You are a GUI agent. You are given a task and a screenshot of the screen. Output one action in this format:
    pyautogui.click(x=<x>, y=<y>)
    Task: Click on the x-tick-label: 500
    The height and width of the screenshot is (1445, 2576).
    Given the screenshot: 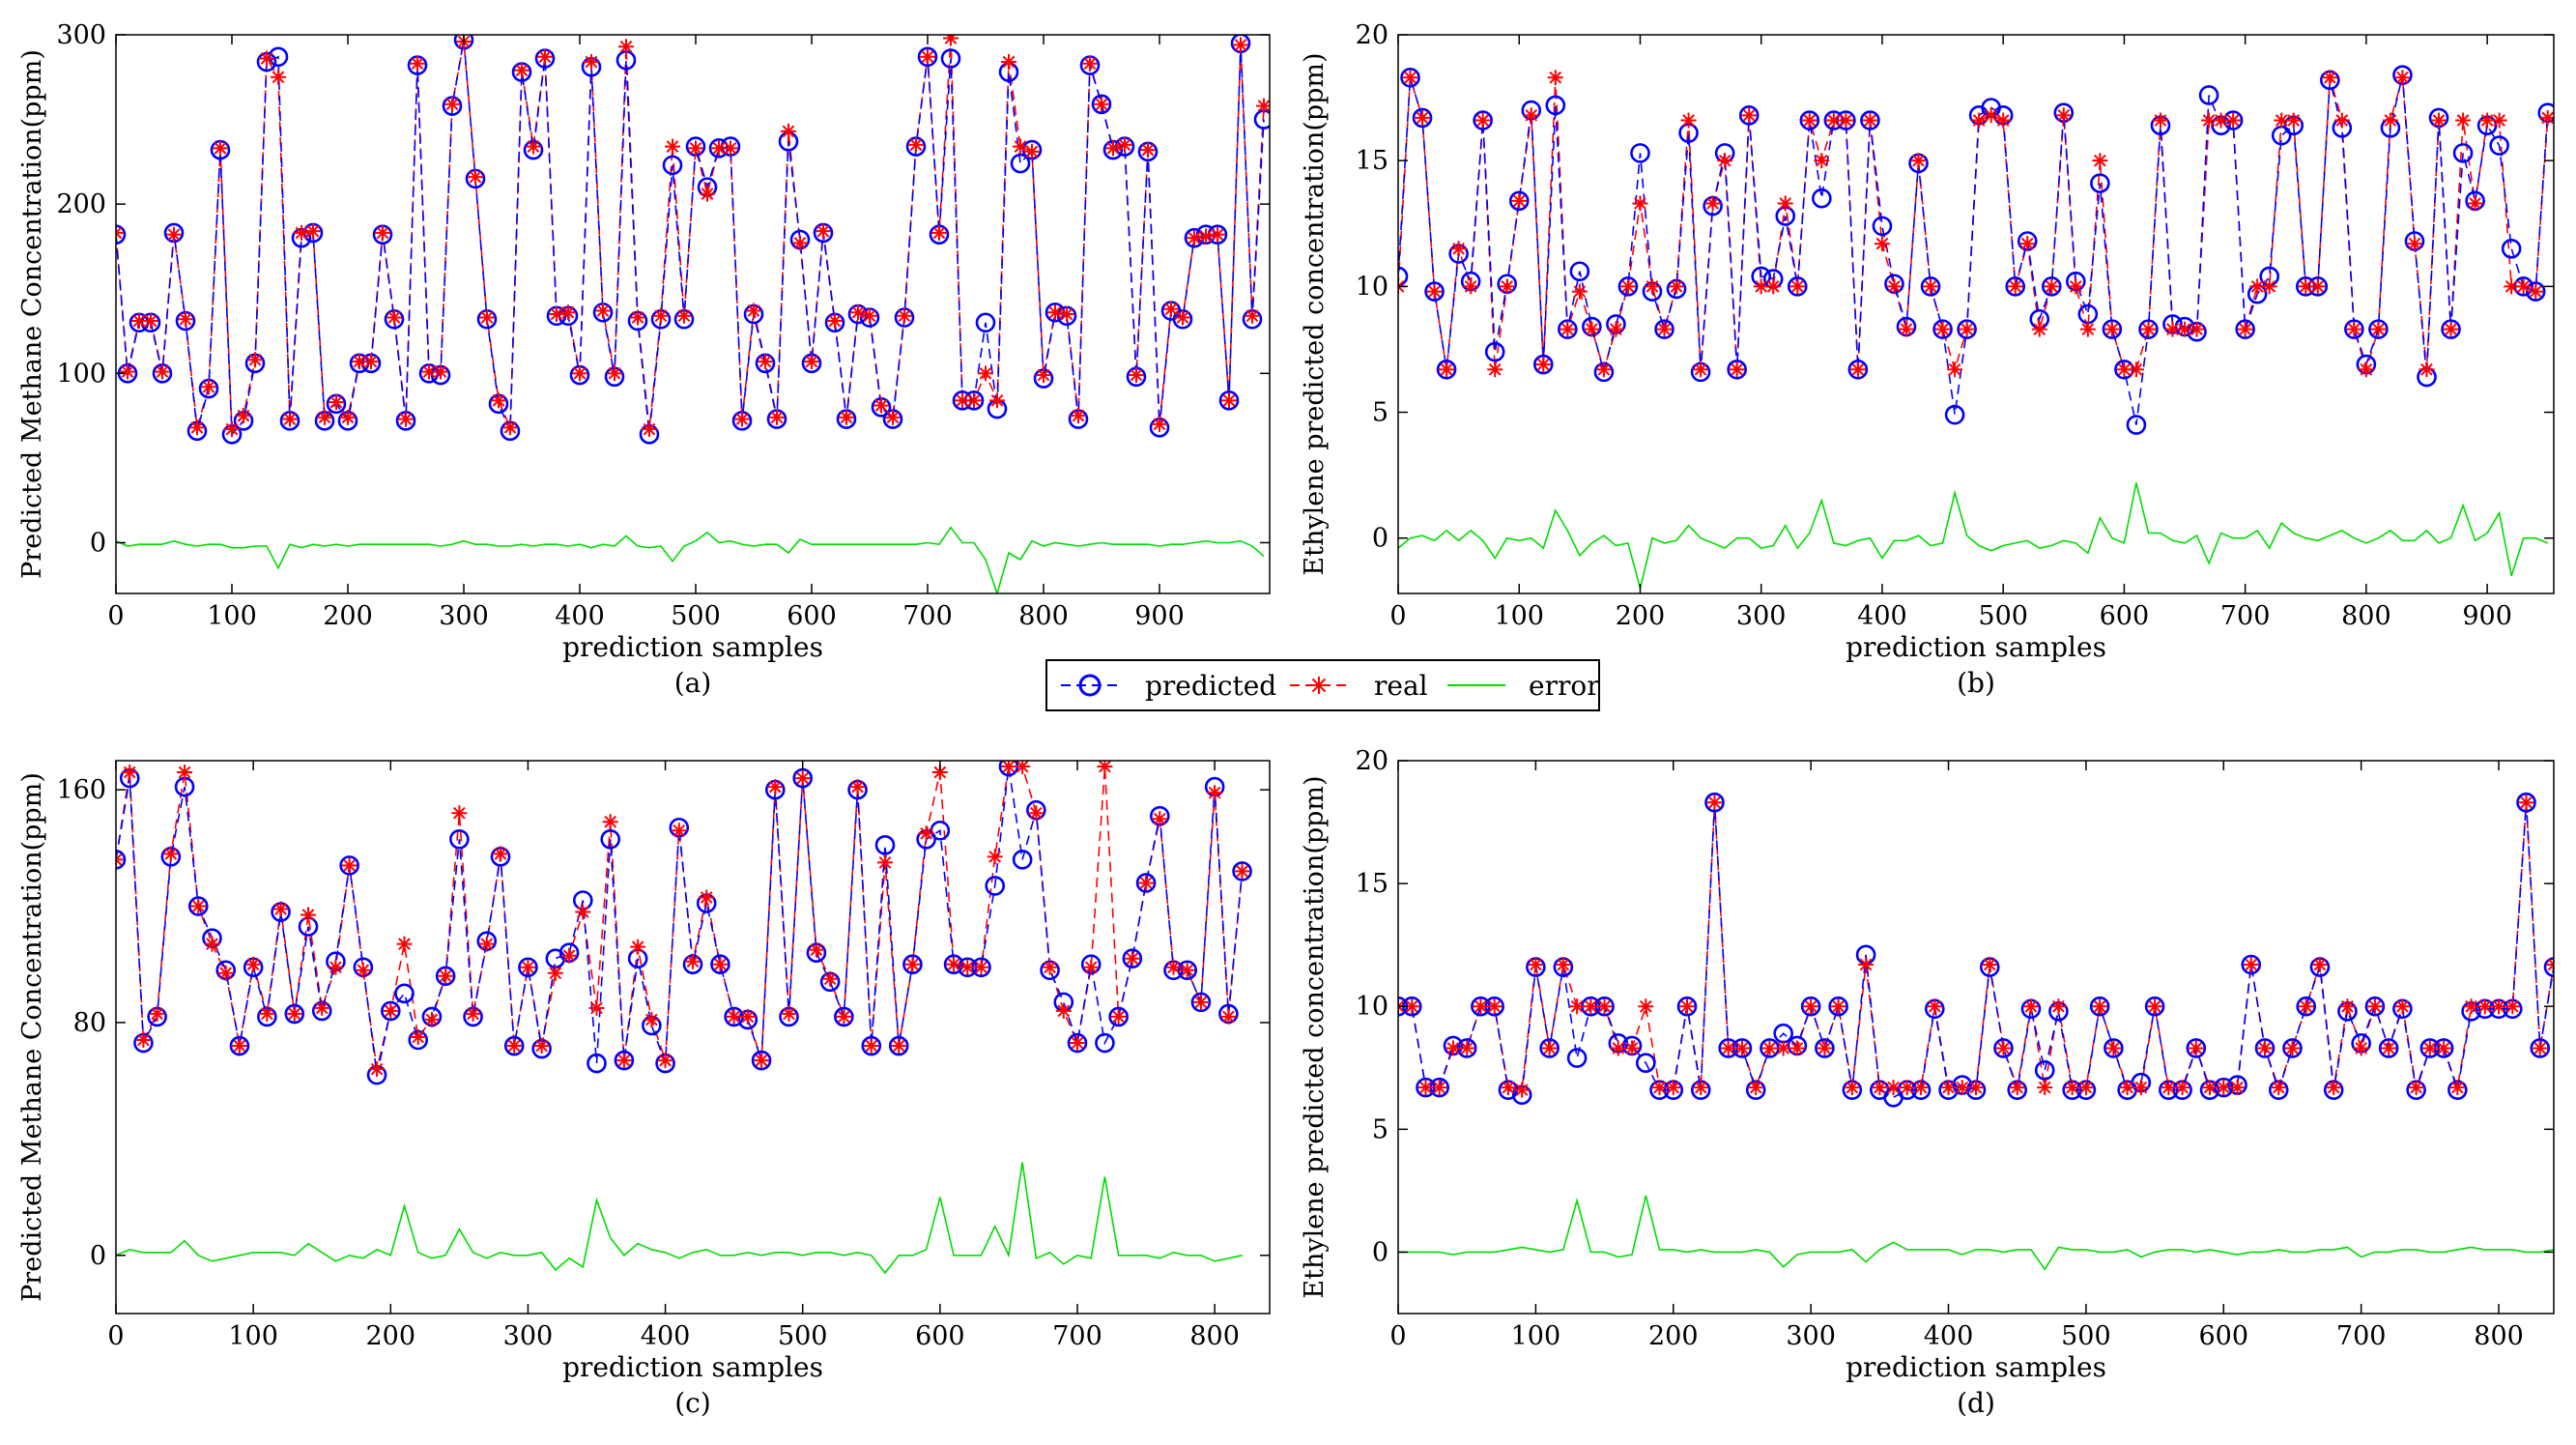 What is the action you would take?
    pyautogui.click(x=803, y=1336)
    